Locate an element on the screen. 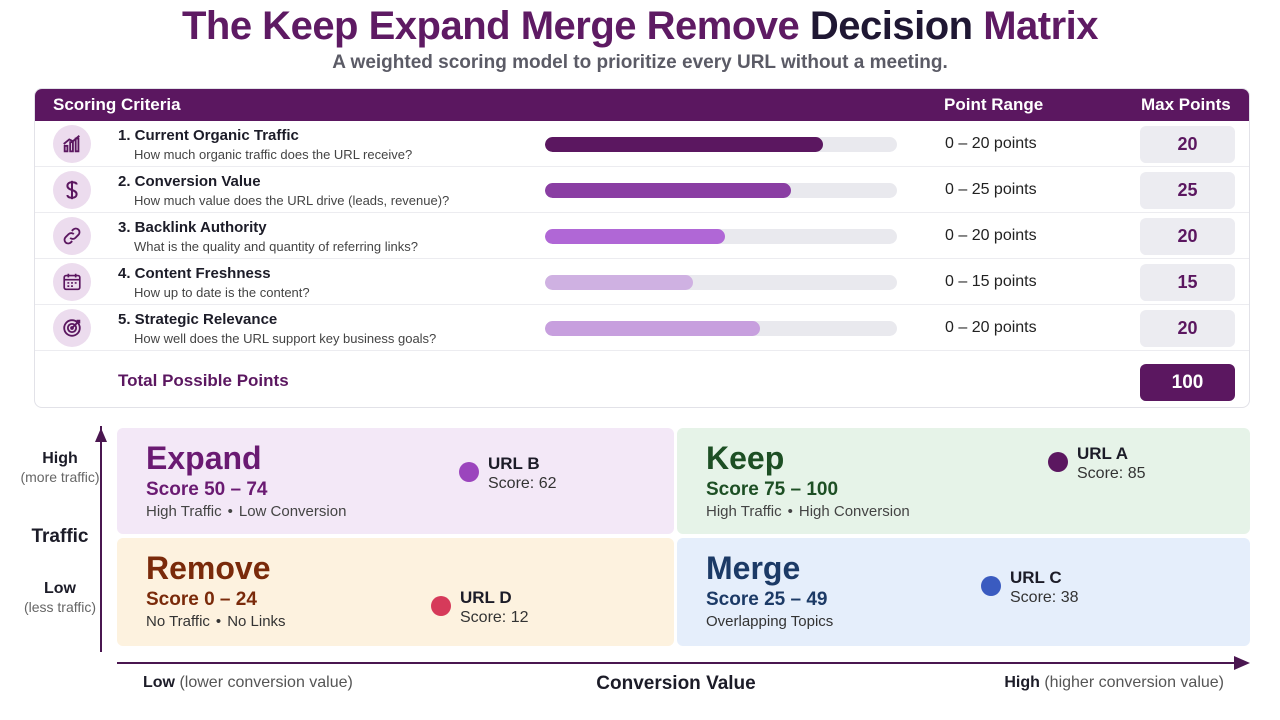 The height and width of the screenshot is (720, 1280). y-axis-low-label: Low (less traffic) is located at coordinates (60, 598).